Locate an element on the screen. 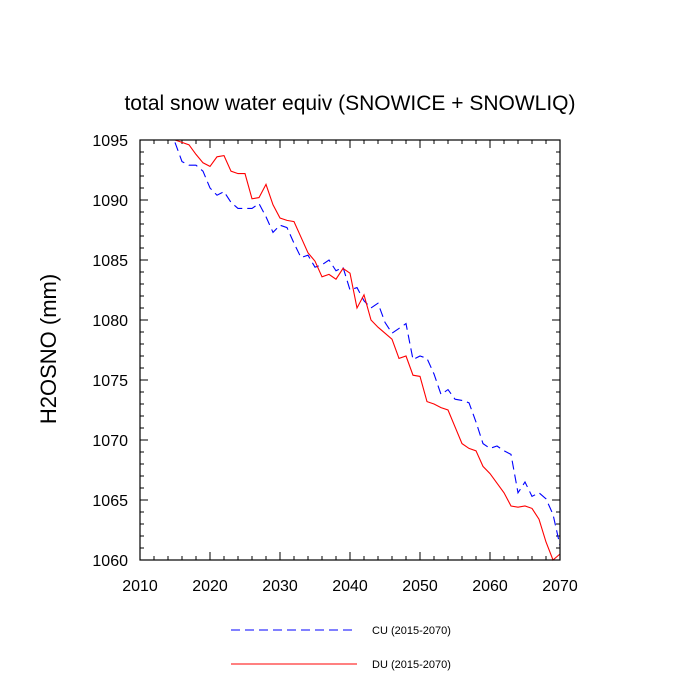 Image resolution: width=700 pixels, height=700 pixels. legend-label: CU (2015-2070) is located at coordinates (411, 631).